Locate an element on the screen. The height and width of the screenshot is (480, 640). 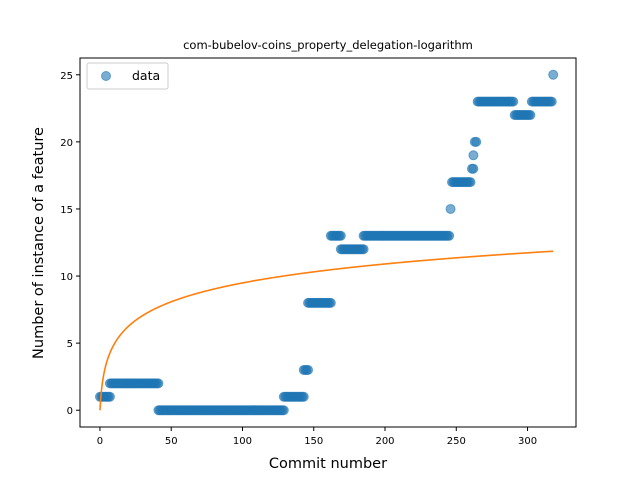
legend-marker-data is located at coordinates (106, 76).